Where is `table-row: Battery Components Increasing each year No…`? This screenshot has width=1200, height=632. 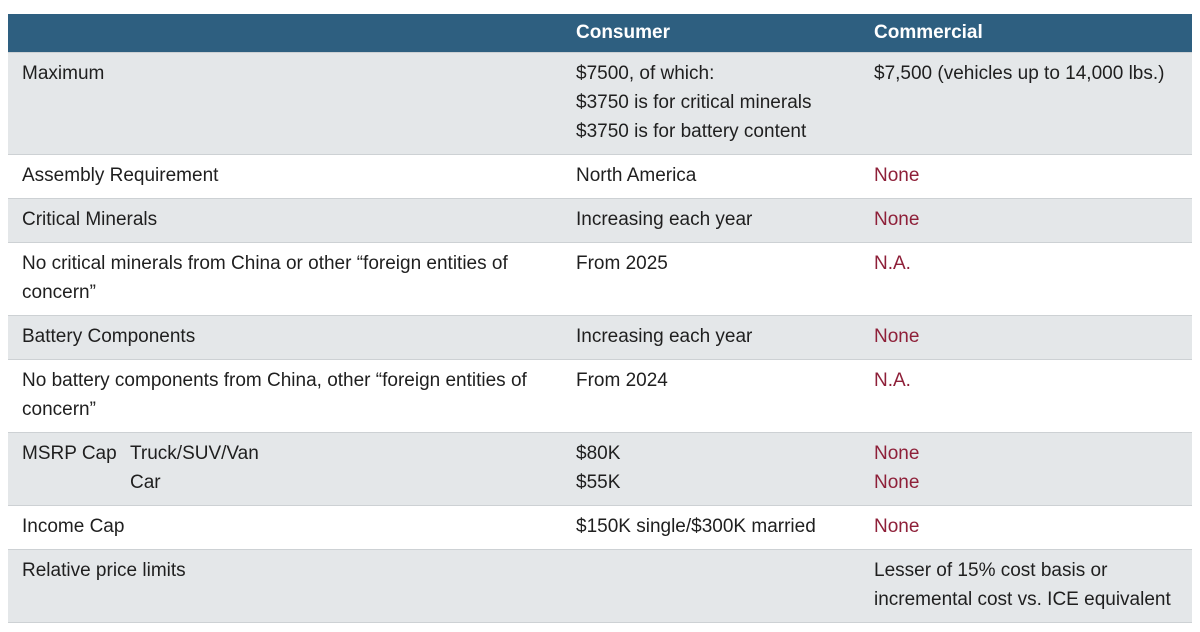
table-row: Battery Components Increasing each year No… is located at coordinates (600, 336).